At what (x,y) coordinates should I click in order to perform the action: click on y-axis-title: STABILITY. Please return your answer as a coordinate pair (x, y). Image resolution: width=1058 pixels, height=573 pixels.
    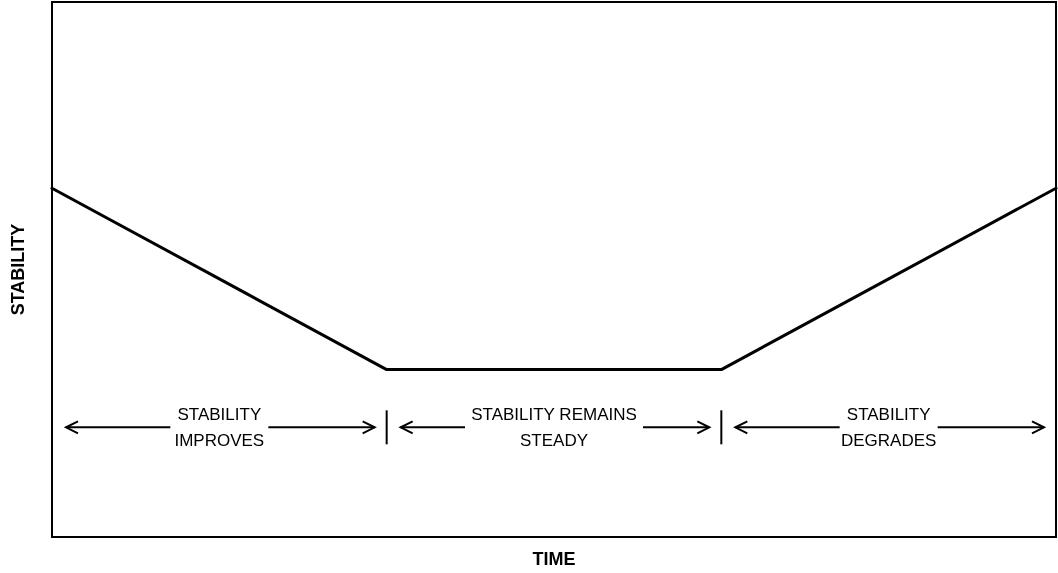
    Looking at the image, I should click on (18, 269).